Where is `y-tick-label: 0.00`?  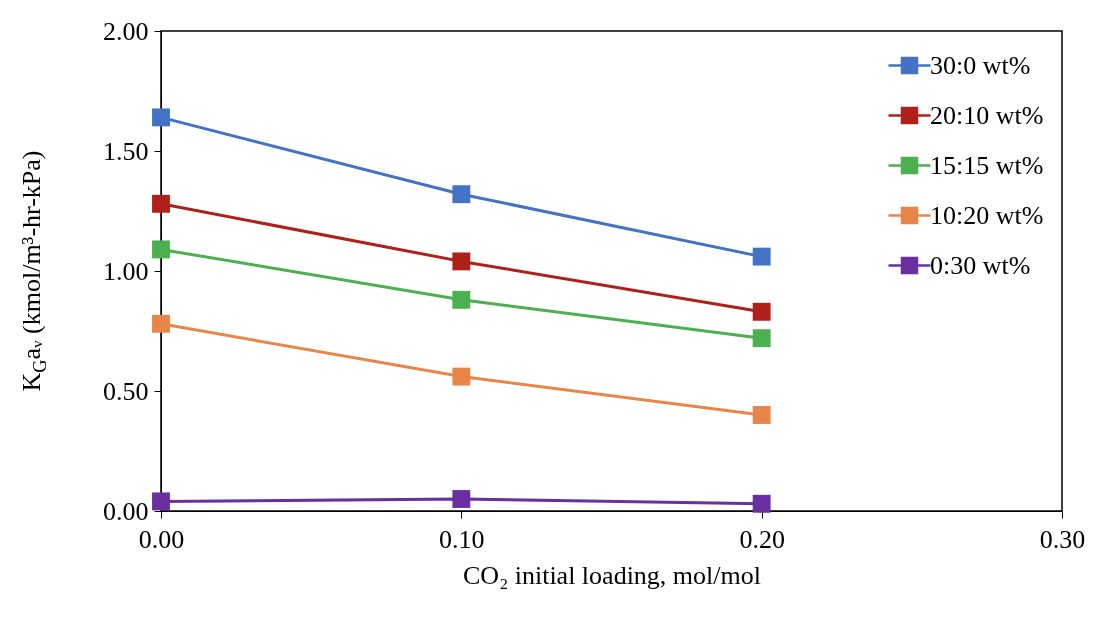 y-tick-label: 0.00 is located at coordinates (126, 511).